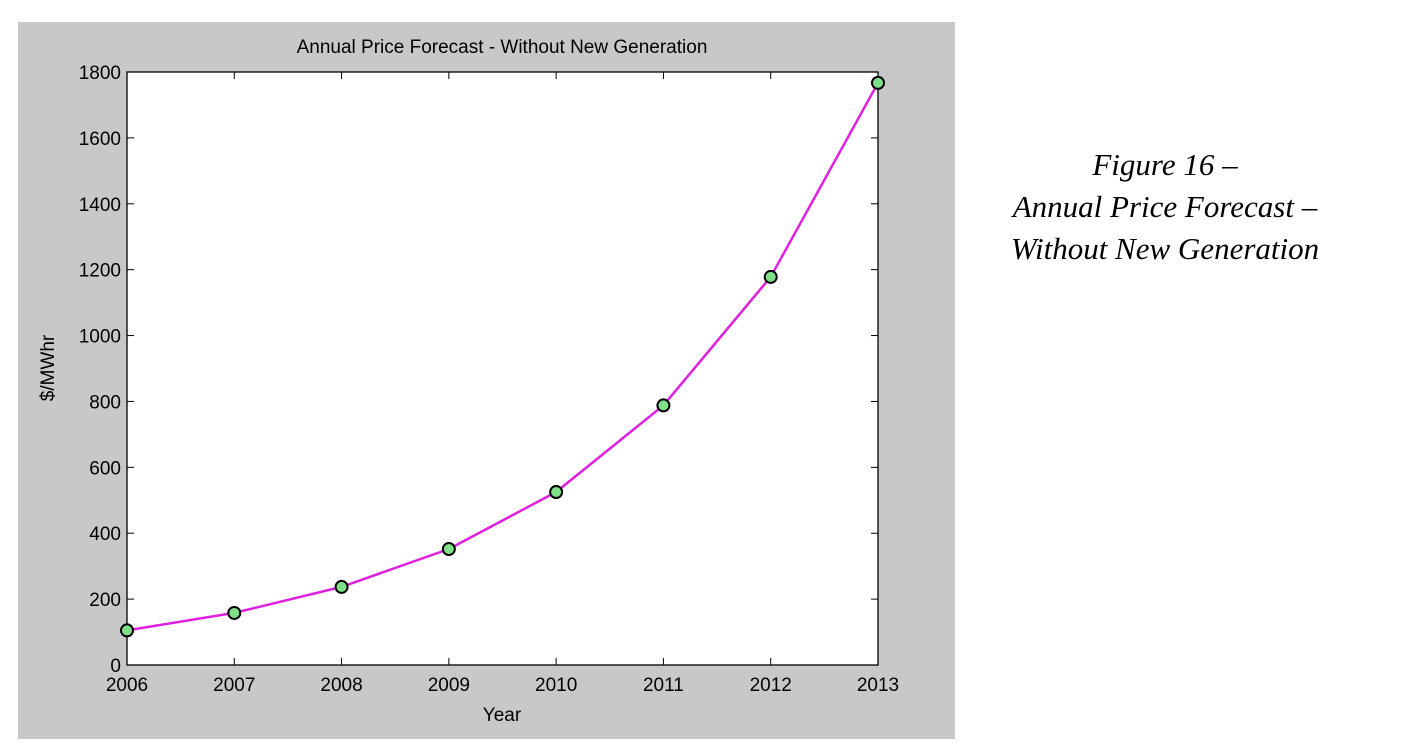 The height and width of the screenshot is (750, 1411). What do you see at coordinates (105, 600) in the screenshot?
I see `y-tick-label: 200` at bounding box center [105, 600].